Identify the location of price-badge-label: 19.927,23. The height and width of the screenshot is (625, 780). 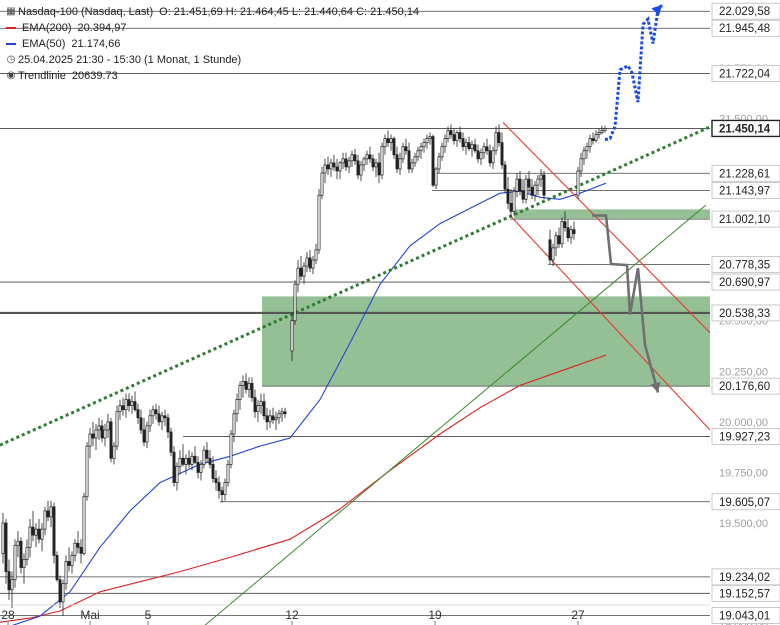
(744, 438).